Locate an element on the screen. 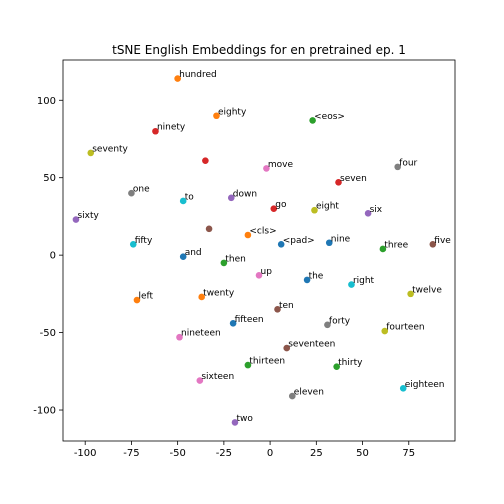 The image size is (504, 504). x-tick-label: 50 is located at coordinates (362, 453).